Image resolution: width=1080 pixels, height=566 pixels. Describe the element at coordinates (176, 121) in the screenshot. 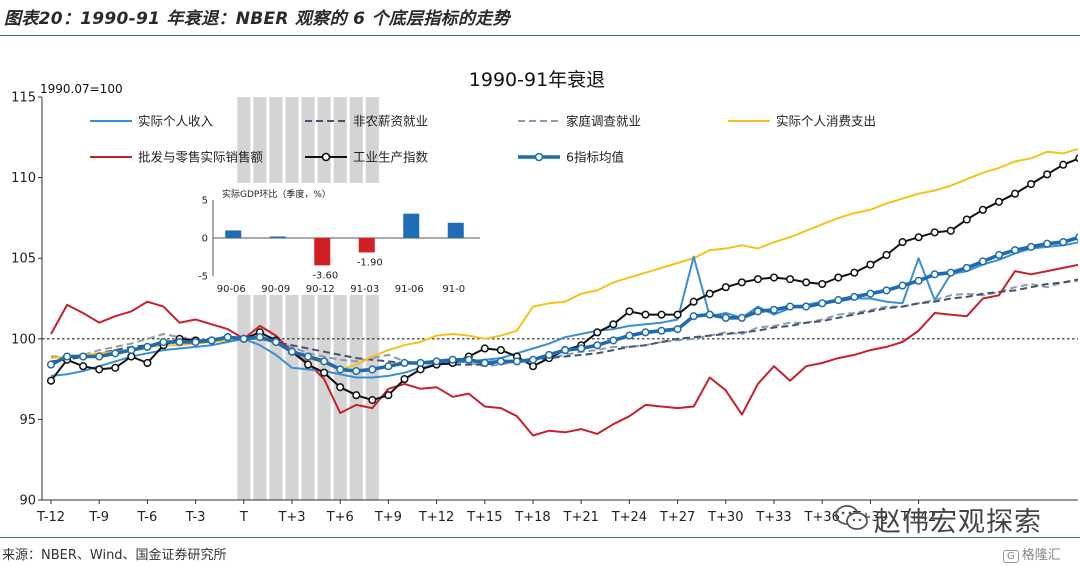

I see `legend-label: 实际个人收入` at that location.